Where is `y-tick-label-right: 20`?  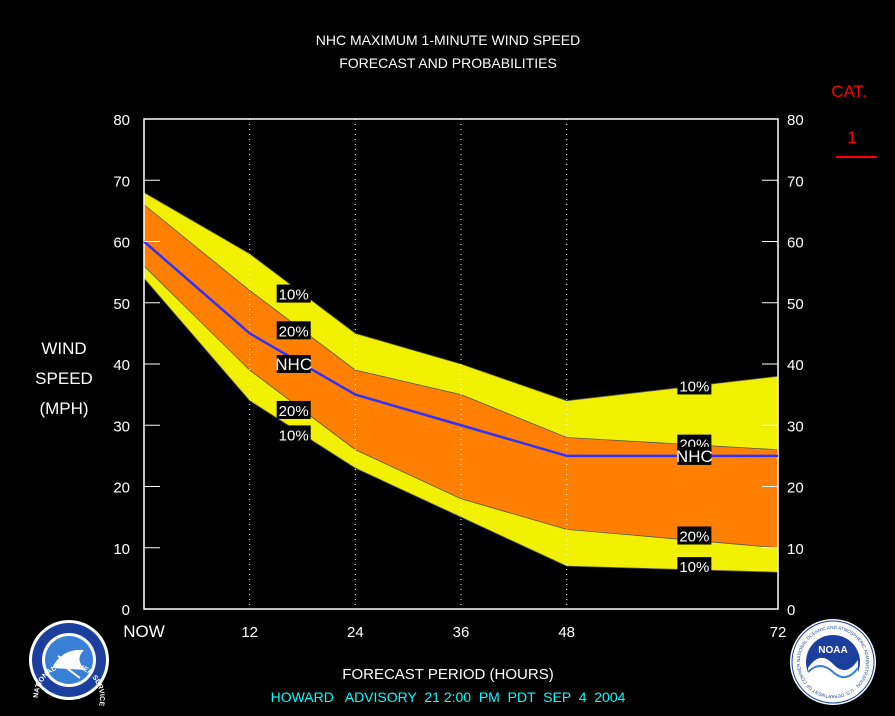
y-tick-label-right: 20 is located at coordinates (795, 488).